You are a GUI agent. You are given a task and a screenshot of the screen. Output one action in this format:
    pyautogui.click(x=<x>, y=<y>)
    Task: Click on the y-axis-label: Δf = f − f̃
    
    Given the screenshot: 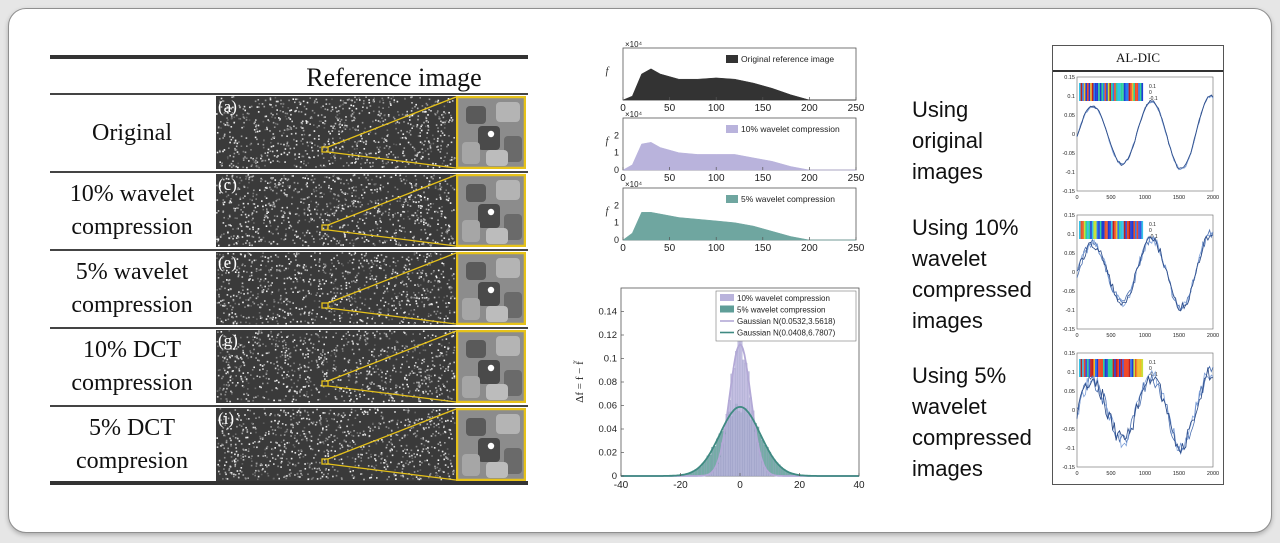 What is the action you would take?
    pyautogui.click(x=579, y=381)
    